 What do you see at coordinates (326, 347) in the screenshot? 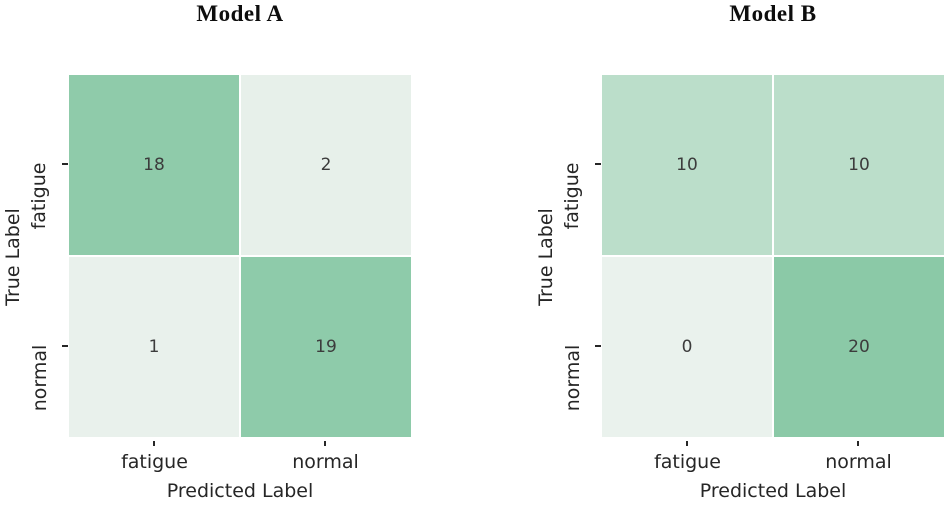
I see `heatmap-cell: 19` at bounding box center [326, 347].